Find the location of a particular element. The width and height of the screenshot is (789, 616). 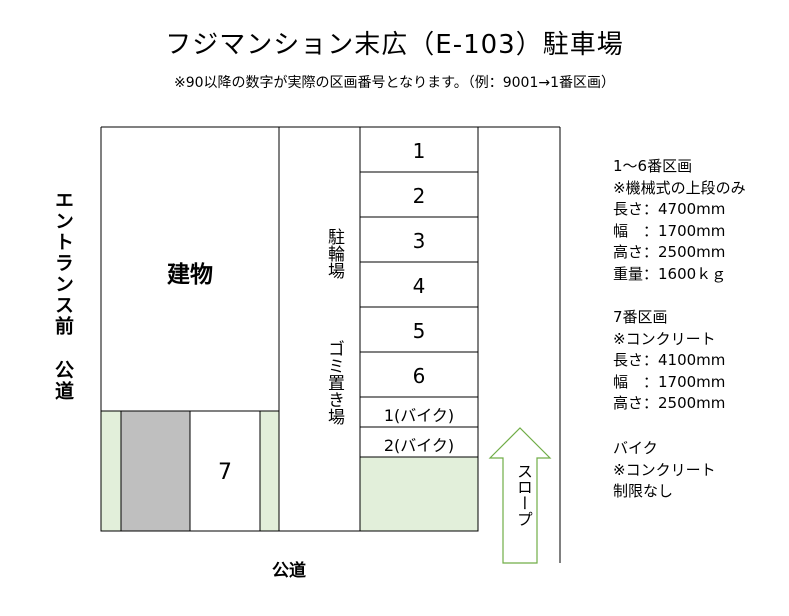

building-label: 建物 is located at coordinates (190, 275).